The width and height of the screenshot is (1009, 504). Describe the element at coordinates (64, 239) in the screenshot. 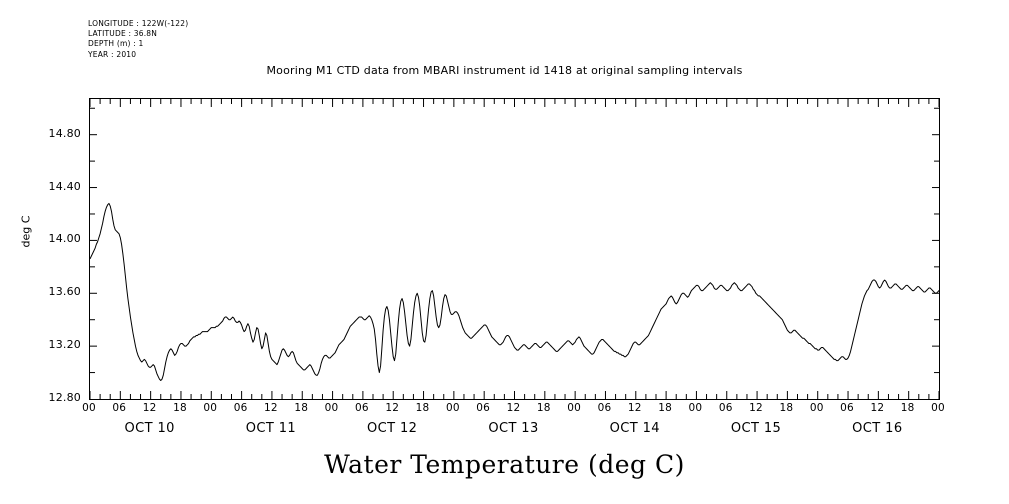

I see `y-axis-tick-label: 14.00` at that location.